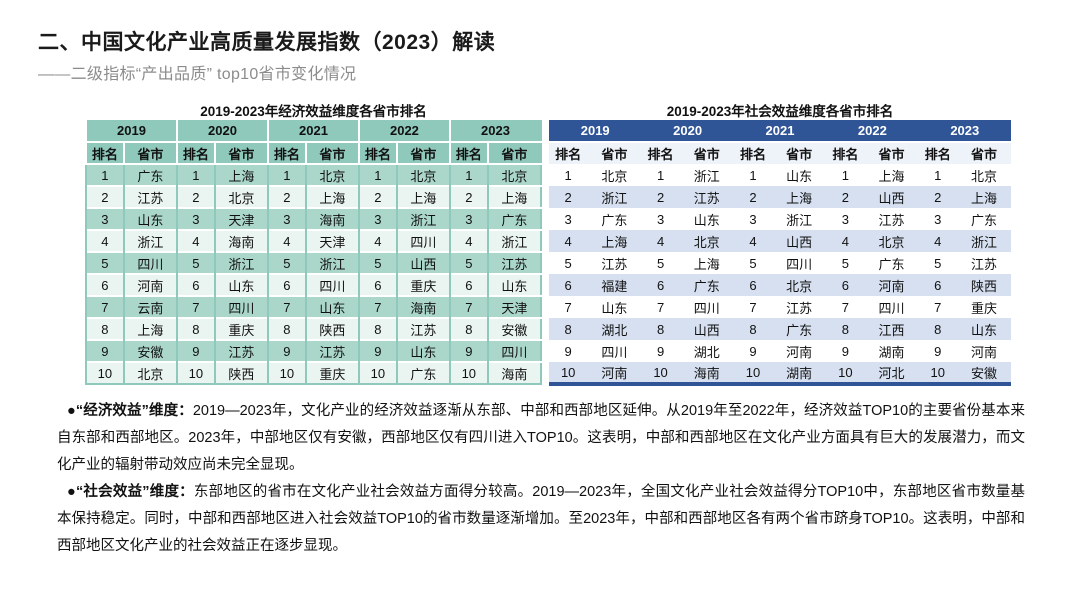  What do you see at coordinates (891, 329) in the screenshot?
I see `province-cell: 江西` at bounding box center [891, 329].